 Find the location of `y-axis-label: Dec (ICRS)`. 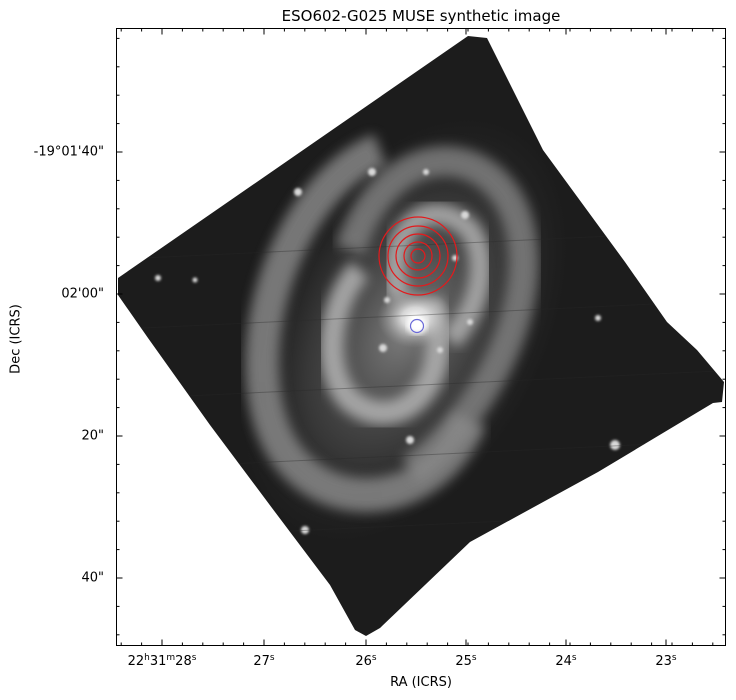

y-axis-label: Dec (ICRS) is located at coordinates (16, 339).